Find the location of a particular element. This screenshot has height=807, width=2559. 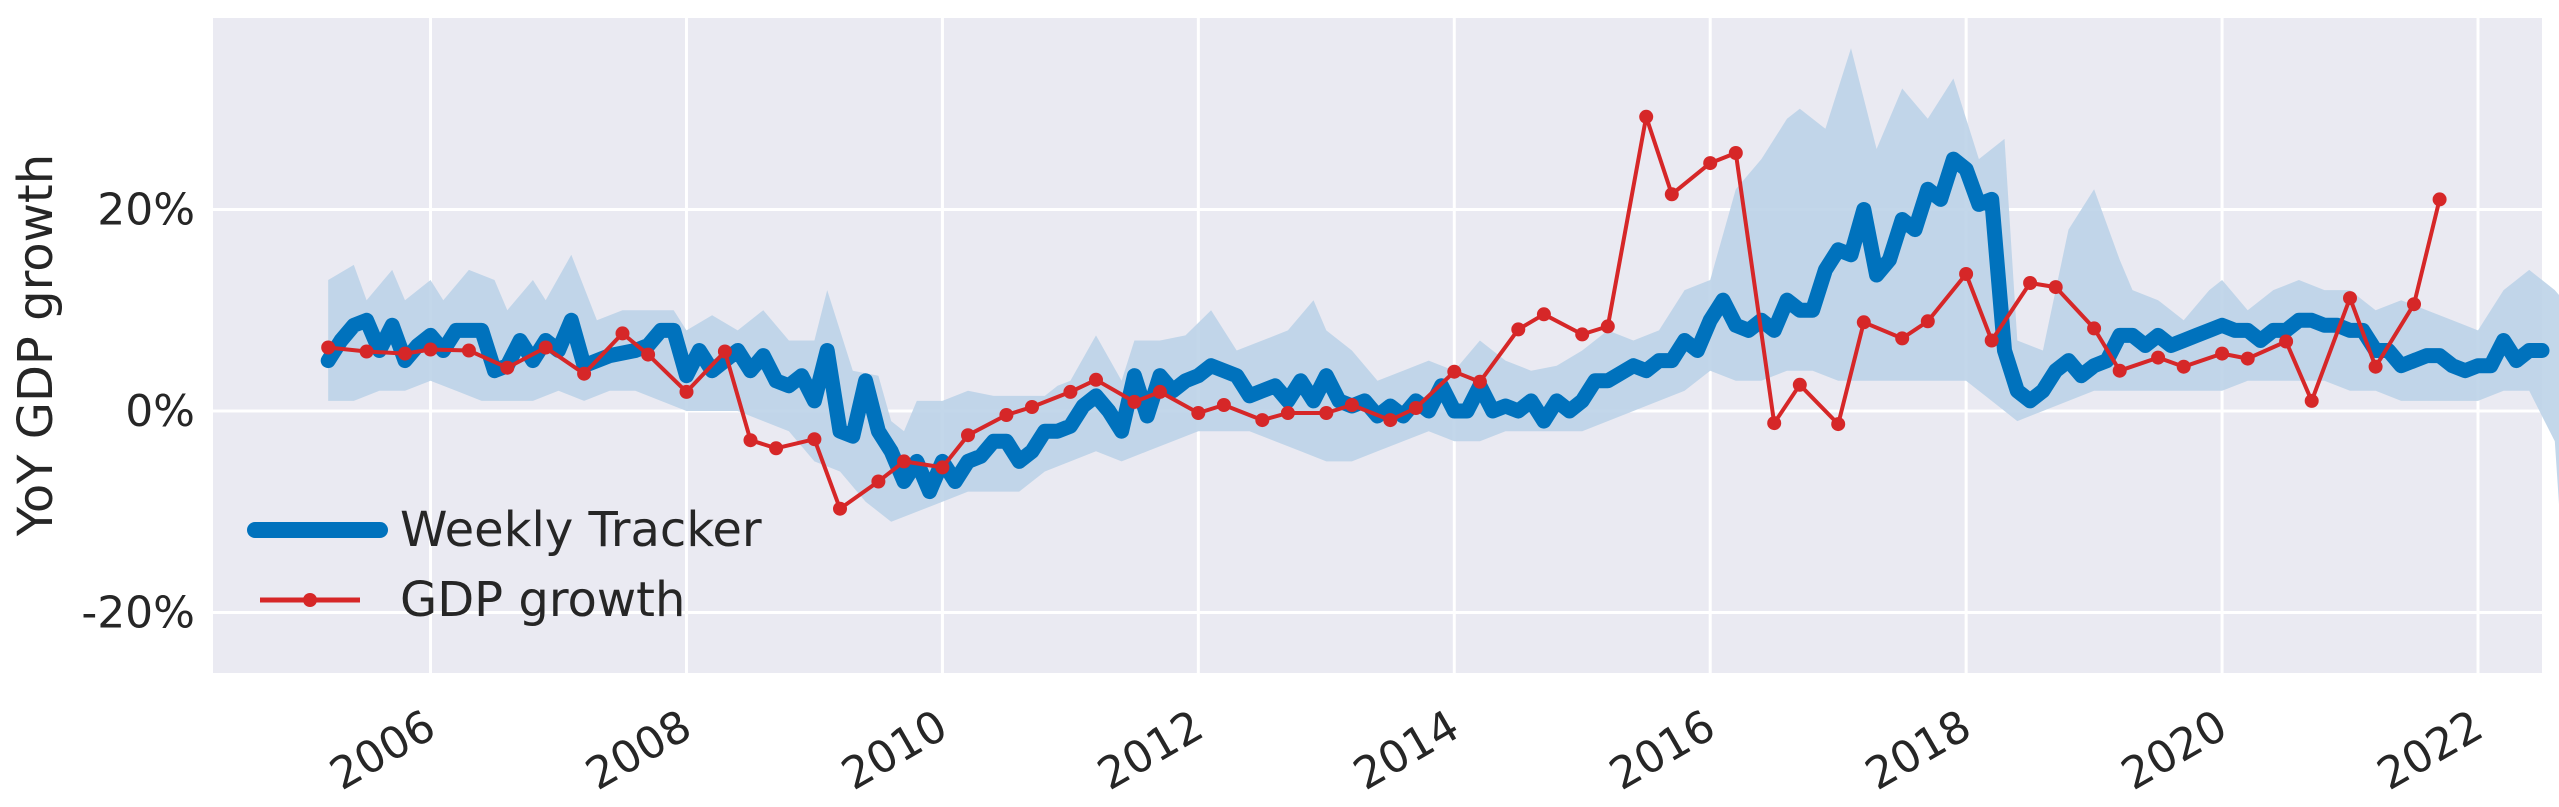

y-axis-label: YoY GDP growth is located at coordinates (36, 345).